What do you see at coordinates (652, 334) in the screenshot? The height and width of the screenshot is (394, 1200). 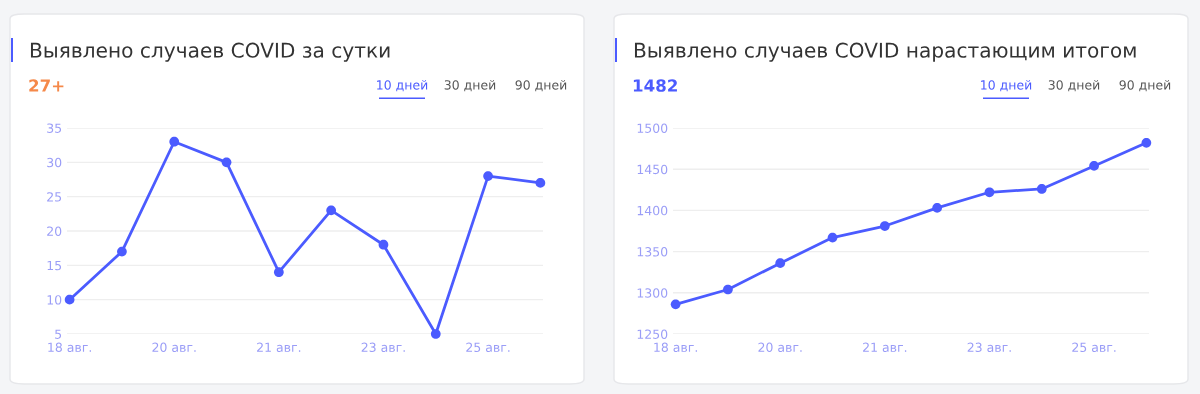 I see `y-tick-label: 1250` at bounding box center [652, 334].